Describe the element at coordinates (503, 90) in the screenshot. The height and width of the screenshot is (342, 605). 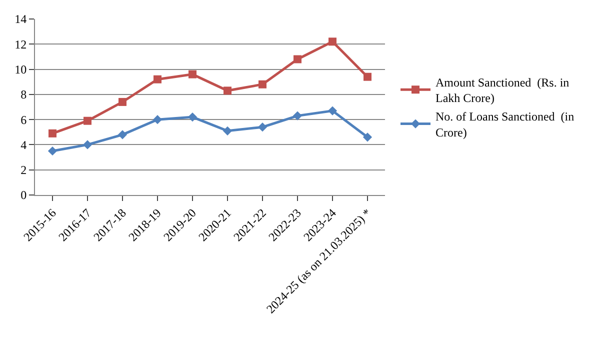
I see `legend-label: Amount Sanctioned (Rs. in Lakh Crore)` at that location.